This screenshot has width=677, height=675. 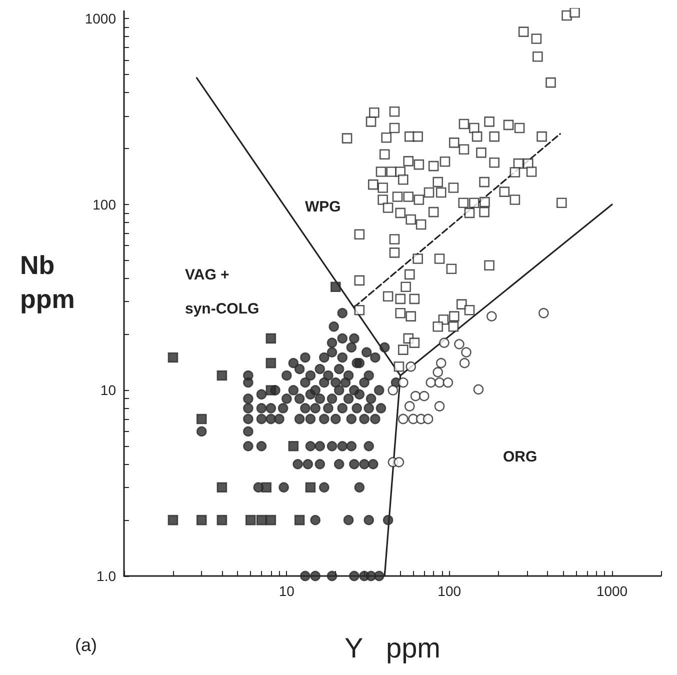 What do you see at coordinates (106, 576) in the screenshot?
I see `y-tick-label: 1.0` at bounding box center [106, 576].